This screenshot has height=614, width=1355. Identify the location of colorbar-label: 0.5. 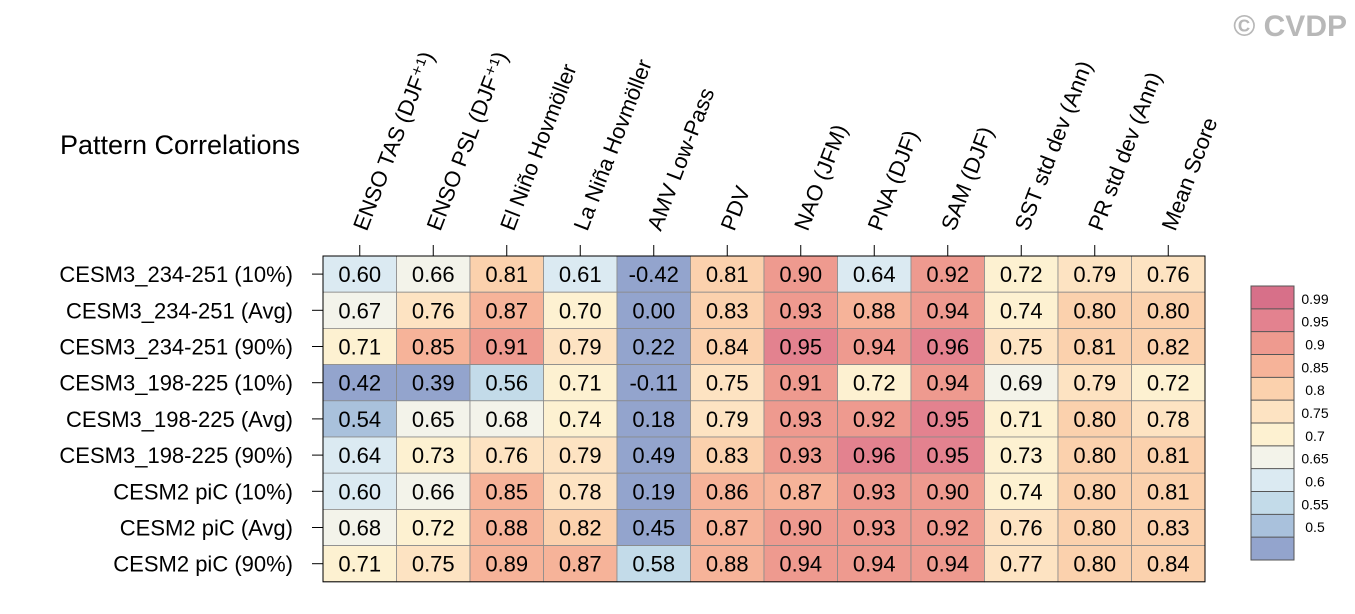
(1315, 527).